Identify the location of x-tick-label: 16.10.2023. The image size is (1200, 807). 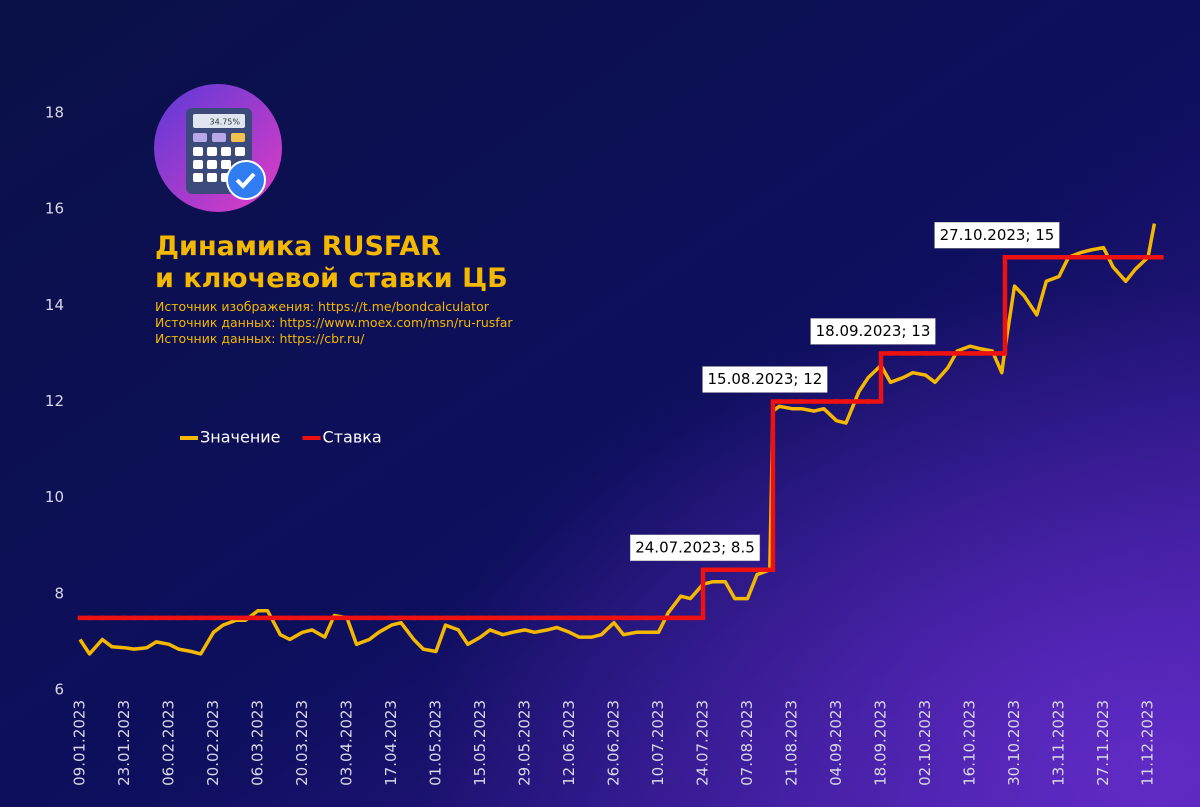
(970, 743).